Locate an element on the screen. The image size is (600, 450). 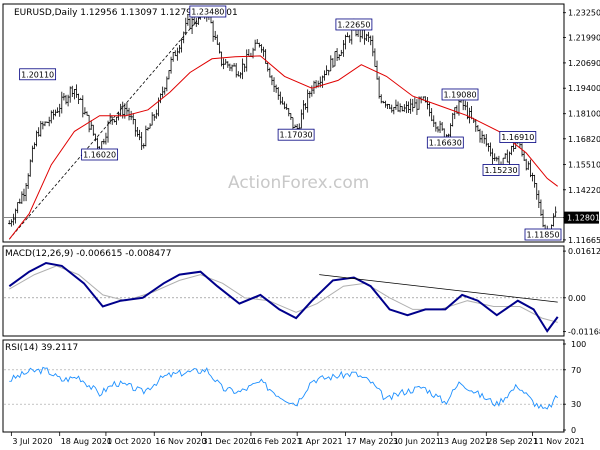
price-level-label: 1.23480 is located at coordinates (207, 12).